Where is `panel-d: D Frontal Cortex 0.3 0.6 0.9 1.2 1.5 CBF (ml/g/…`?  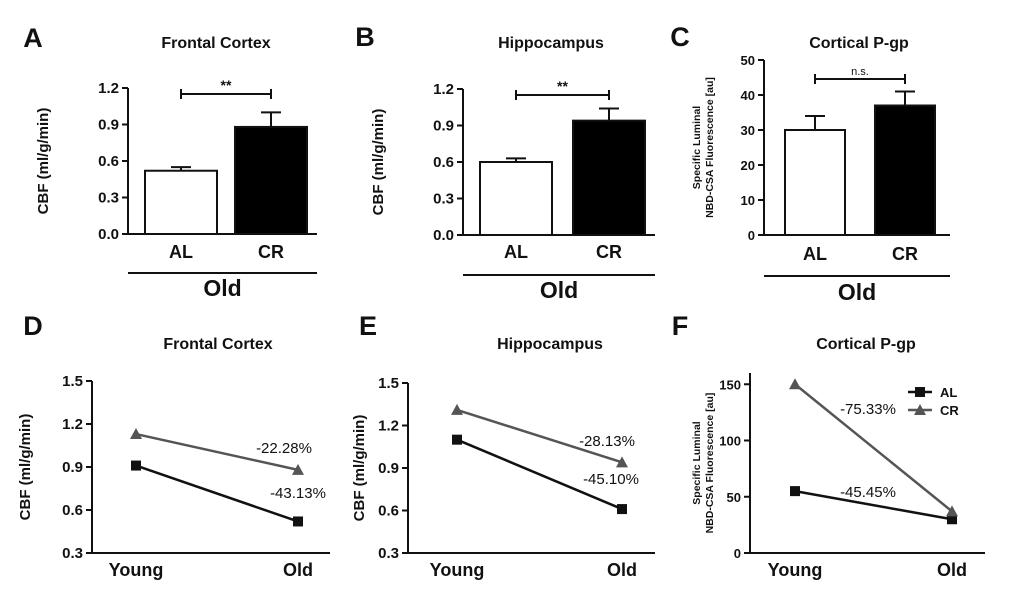 panel-d: D Frontal Cortex 0.3 0.6 0.9 1.2 1.5 CBF (ml/g/… is located at coordinates (173, 445).